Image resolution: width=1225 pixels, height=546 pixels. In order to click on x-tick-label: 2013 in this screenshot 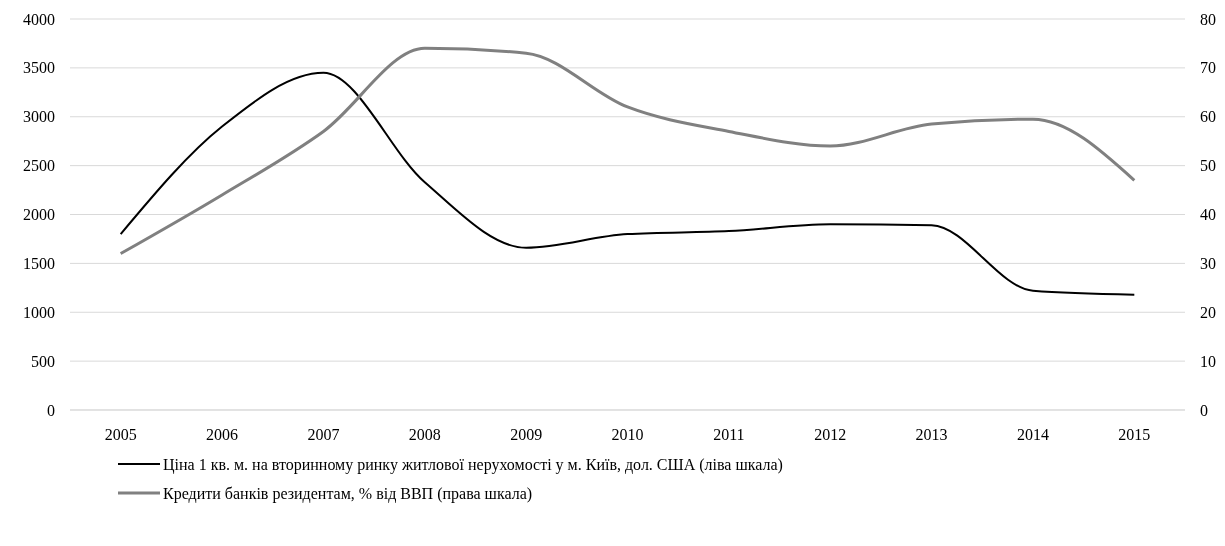, I will do `click(931, 434)`.